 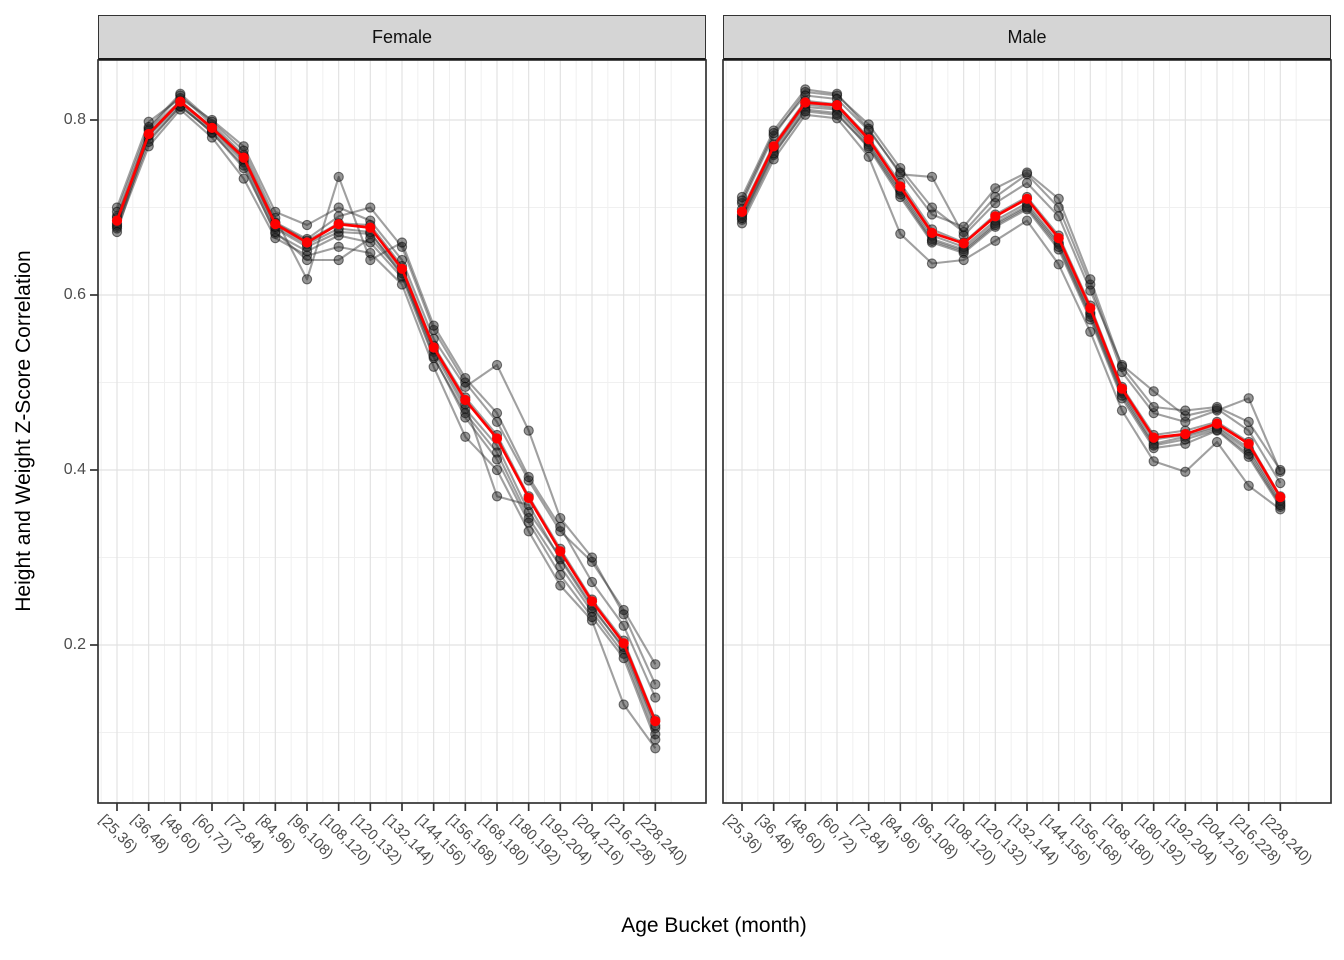 I want to click on facet-strip-male: Male, so click(x=1027, y=37).